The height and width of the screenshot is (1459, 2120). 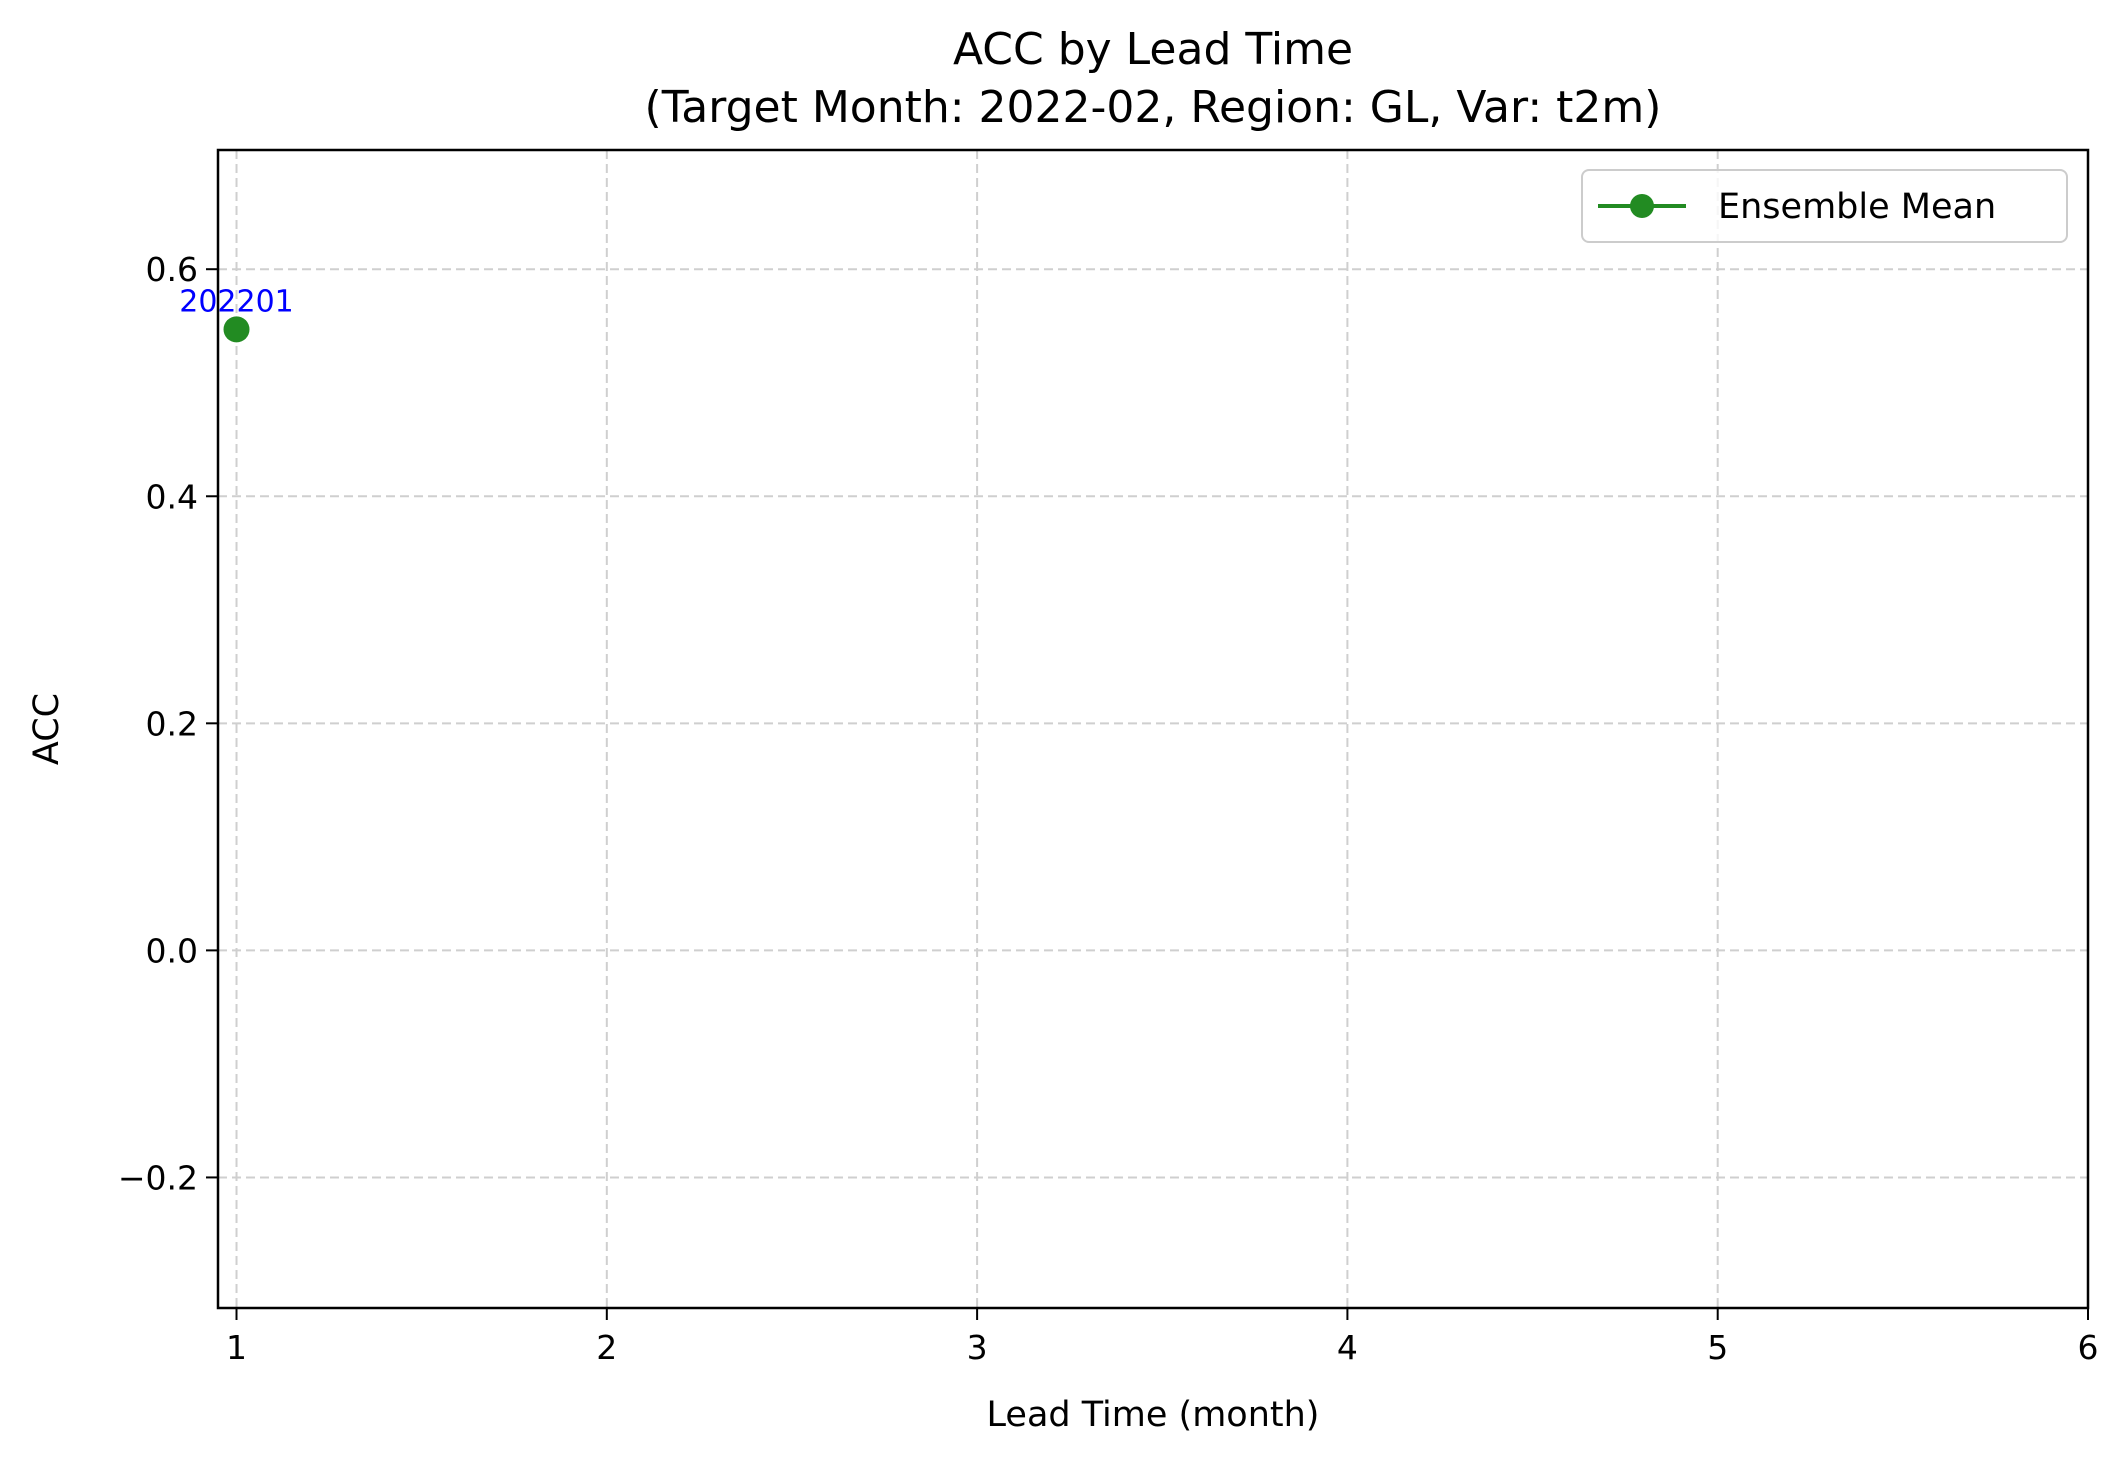 What do you see at coordinates (1642, 206) in the screenshot?
I see `legend-marker-swatch` at bounding box center [1642, 206].